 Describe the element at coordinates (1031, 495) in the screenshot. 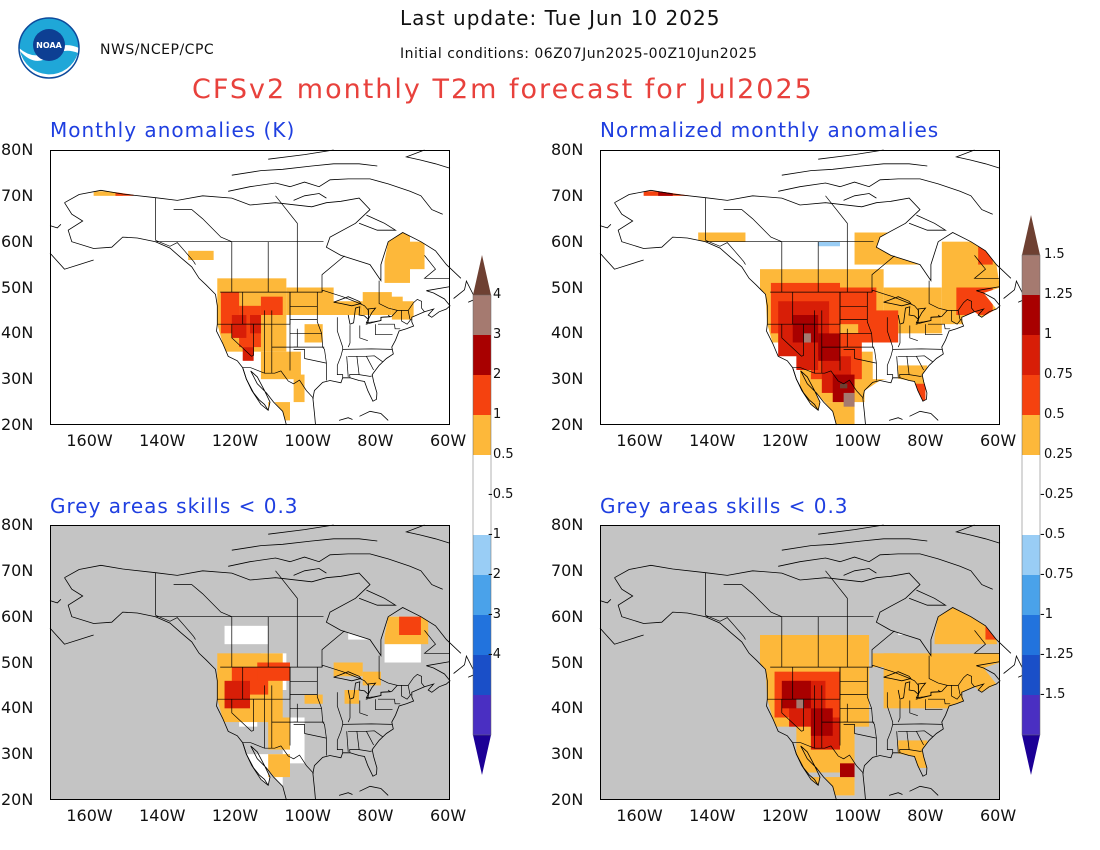

I see `normalized-colorbar` at that location.